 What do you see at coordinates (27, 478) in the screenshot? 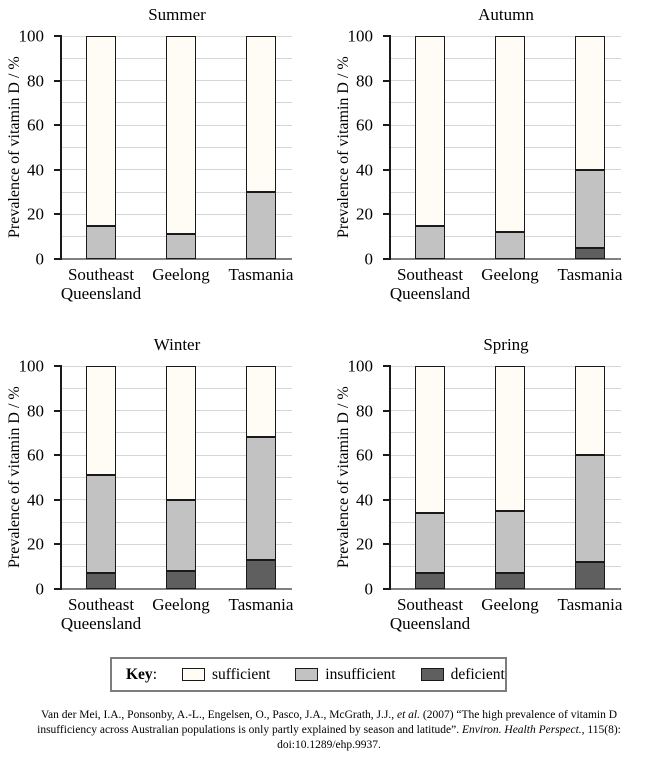
I see `y-axis: 0 20 40 60 80 100` at bounding box center [27, 478].